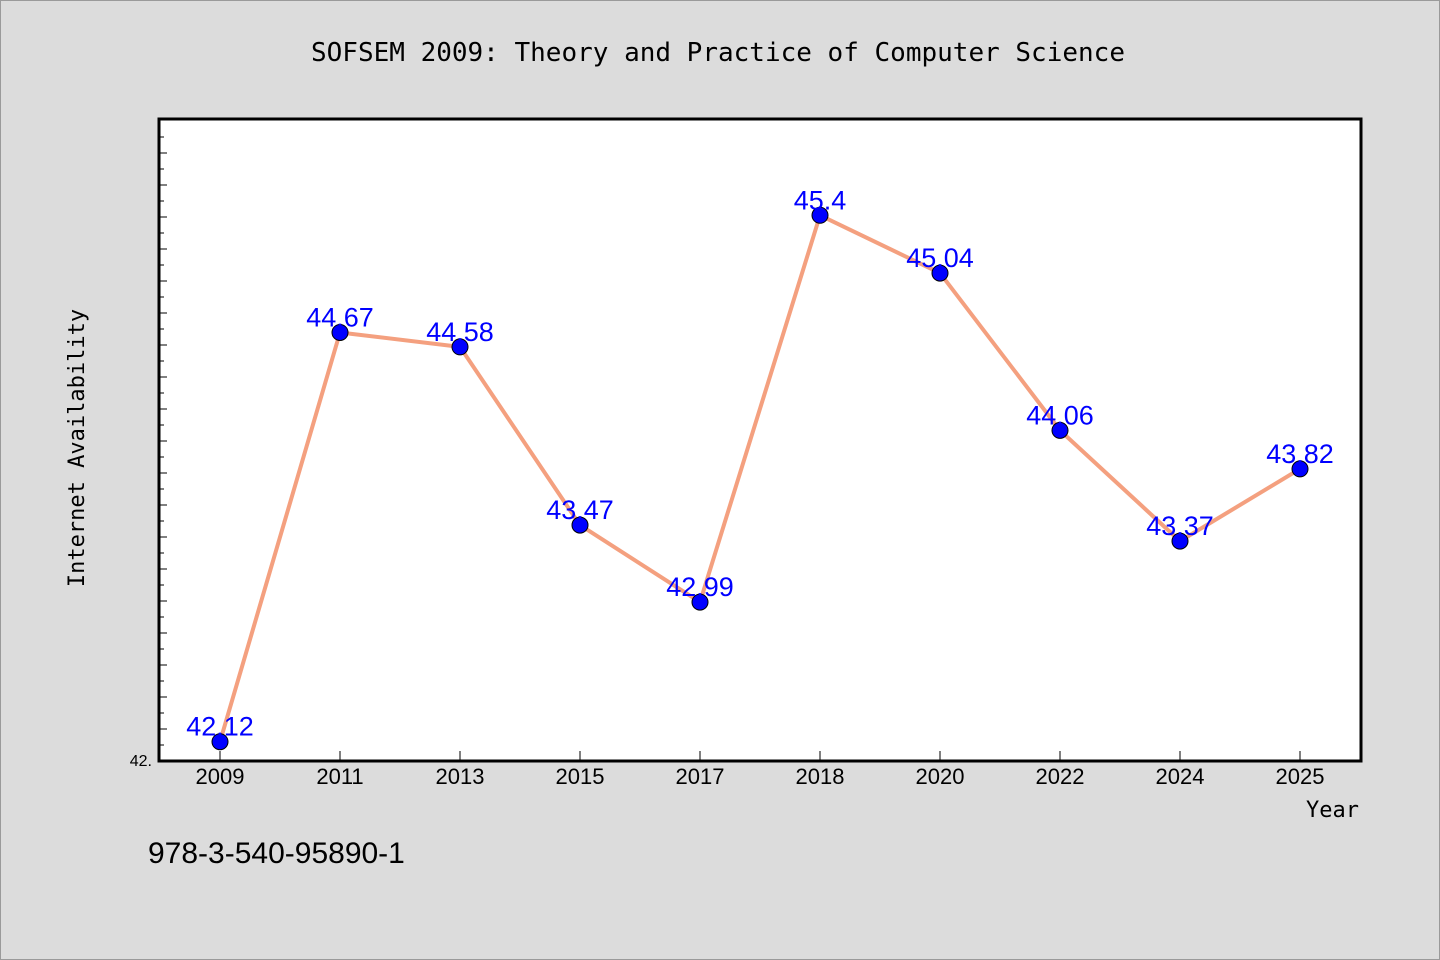 This screenshot has height=960, width=1440. I want to click on x-tick-label: 2011, so click(339, 776).